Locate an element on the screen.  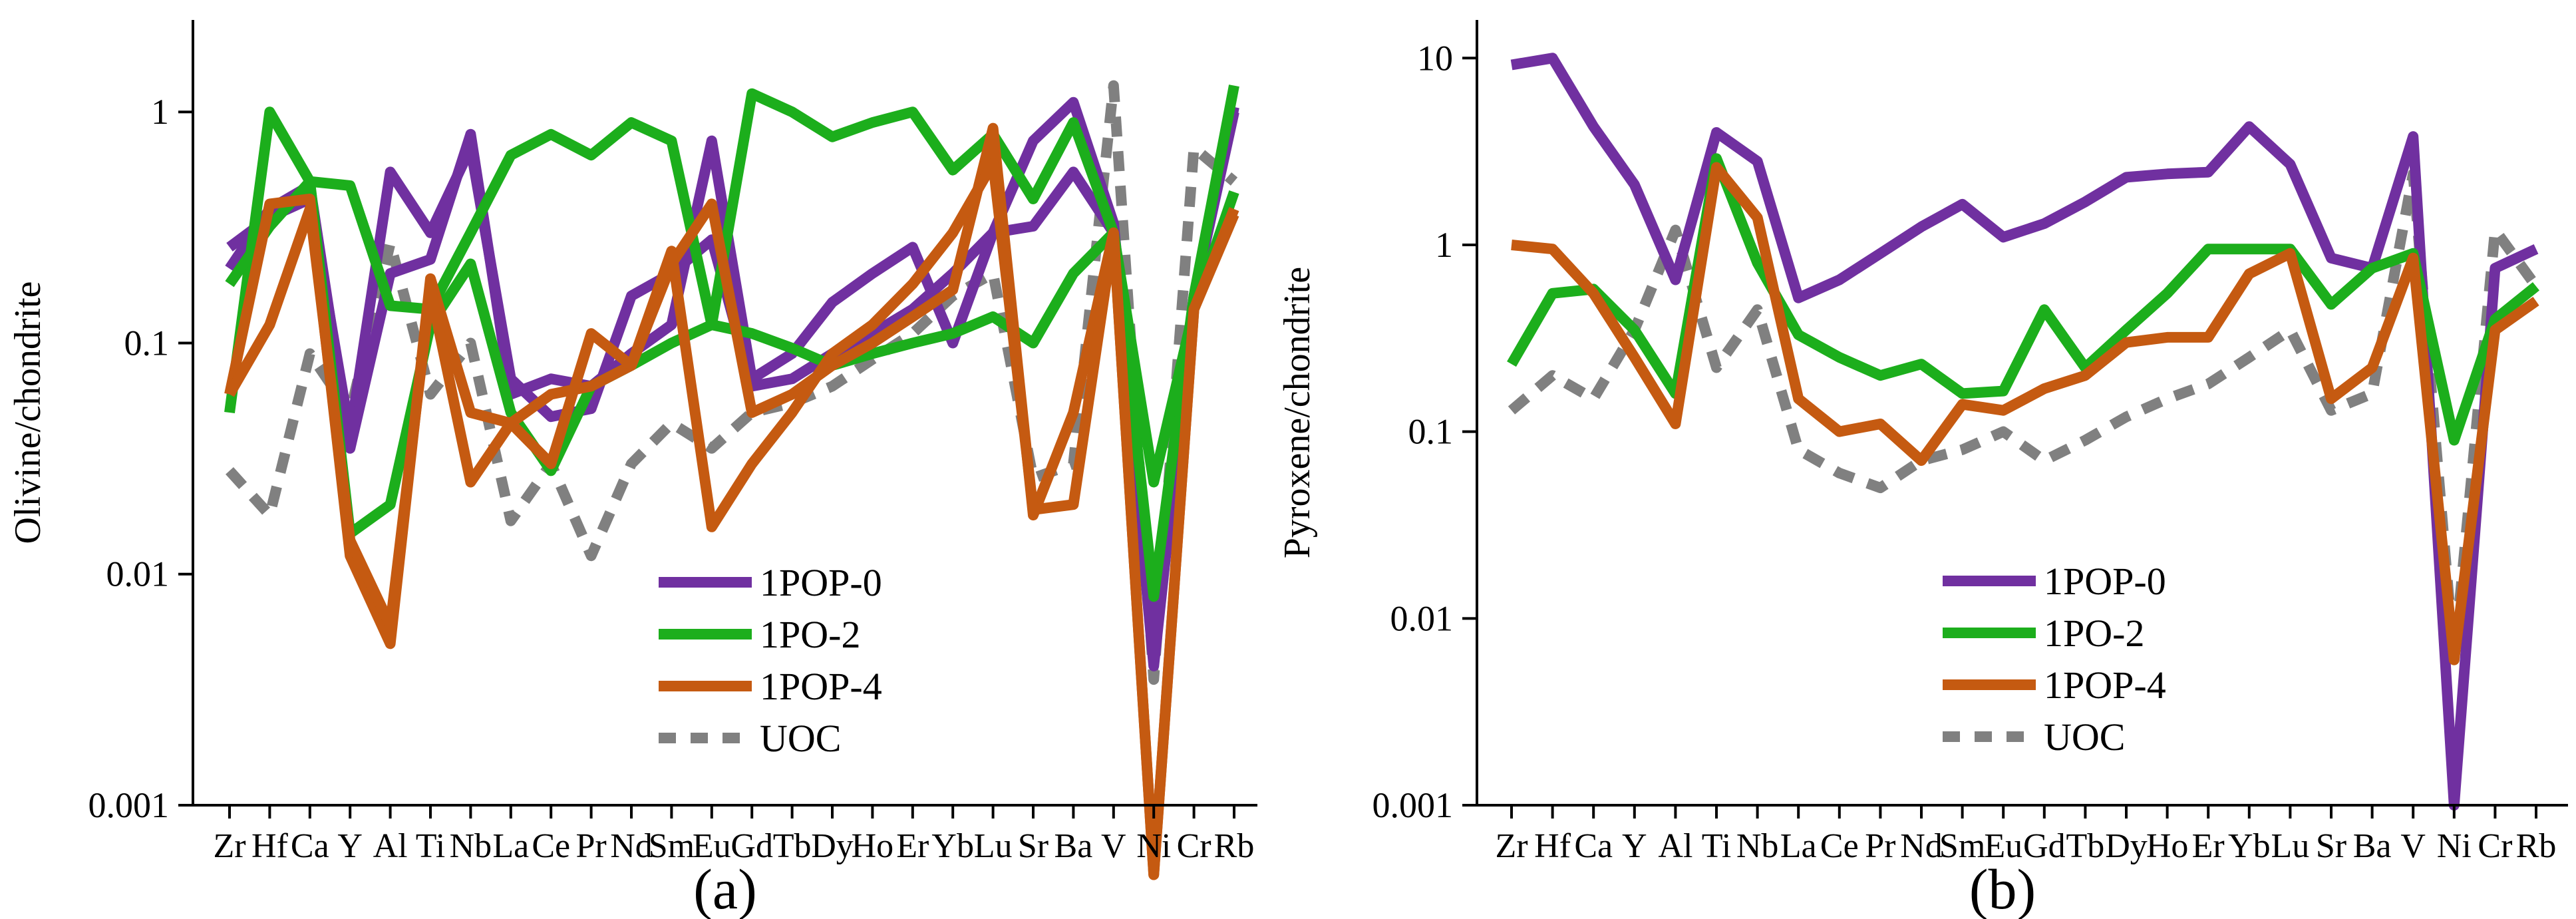
panel-b-legend: 1POP-0 1PO-2 1POP-4 UOC is located at coordinates (2054, 659).